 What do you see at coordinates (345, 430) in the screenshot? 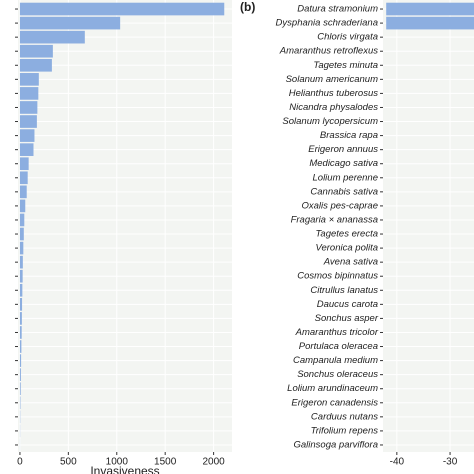
I see `y-tick-label: Trifolium repens` at bounding box center [345, 430].